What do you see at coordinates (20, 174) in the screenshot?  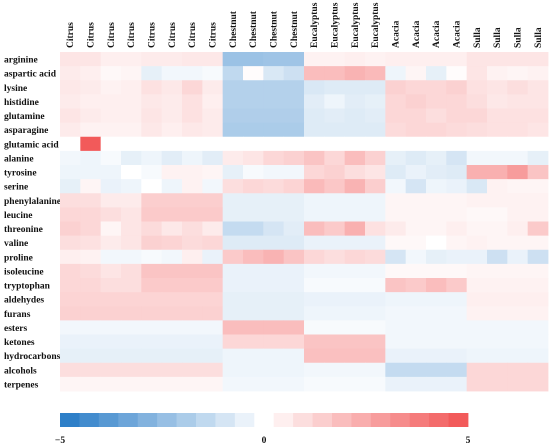 I see `row-label: tyrosine` at bounding box center [20, 174].